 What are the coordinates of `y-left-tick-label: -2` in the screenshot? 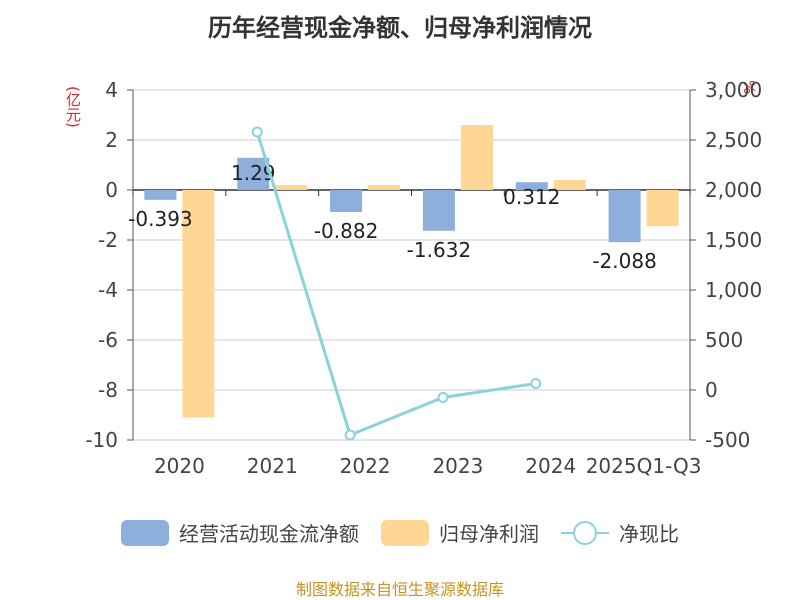 It's located at (108, 240).